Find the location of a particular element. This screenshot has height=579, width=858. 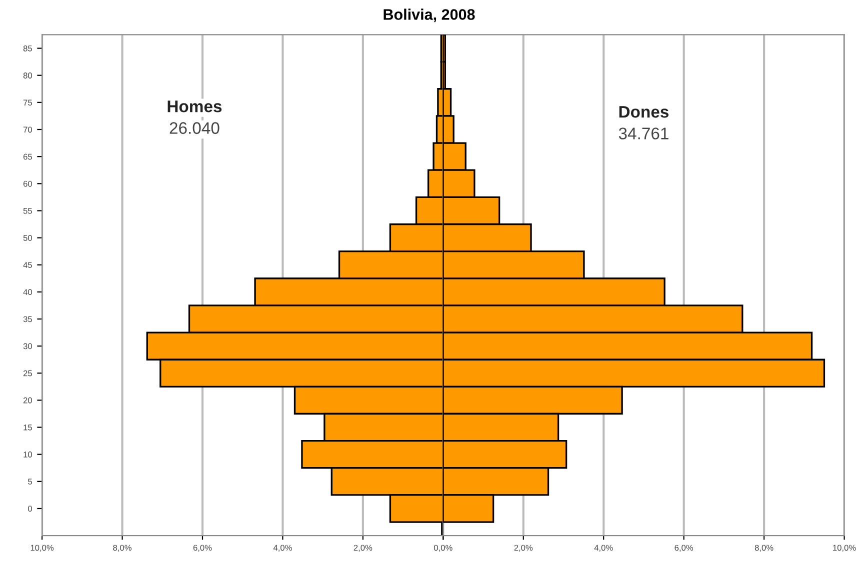

annotation: 26.040 is located at coordinates (195, 128).